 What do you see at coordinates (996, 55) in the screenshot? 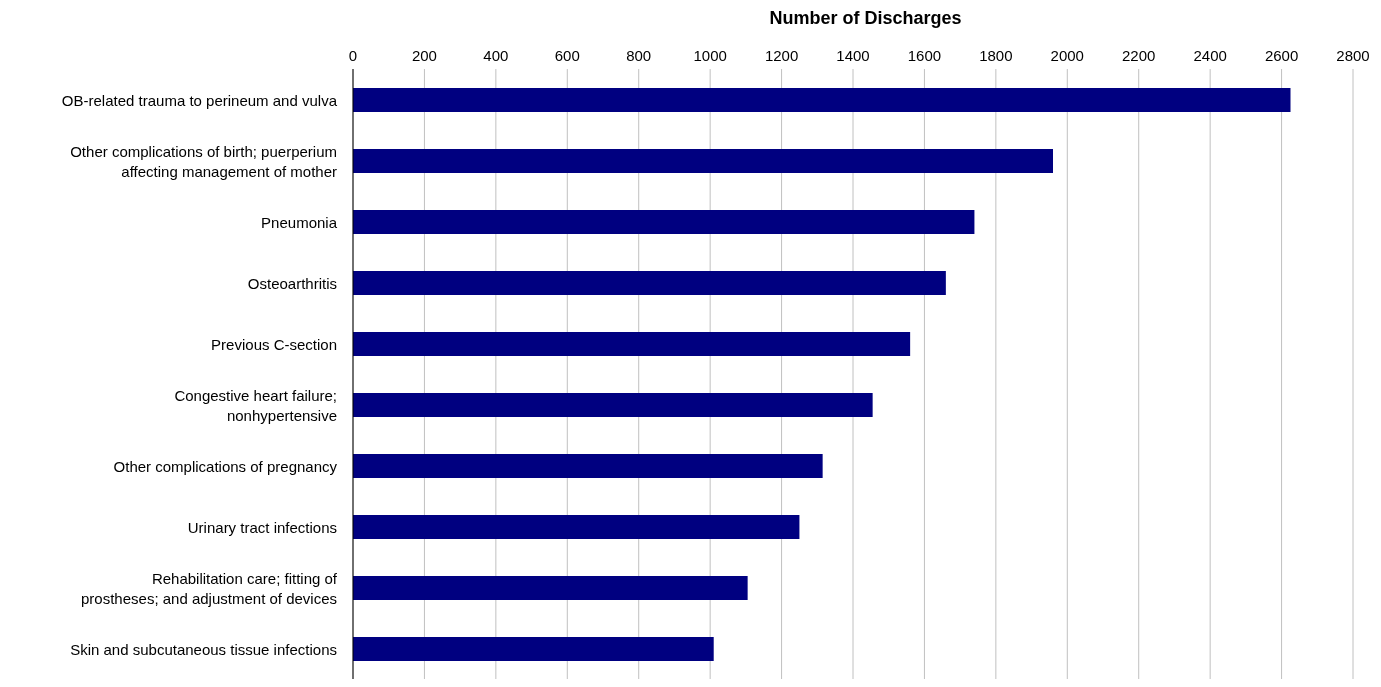
I see `x-tick-label: 1800` at bounding box center [996, 55].